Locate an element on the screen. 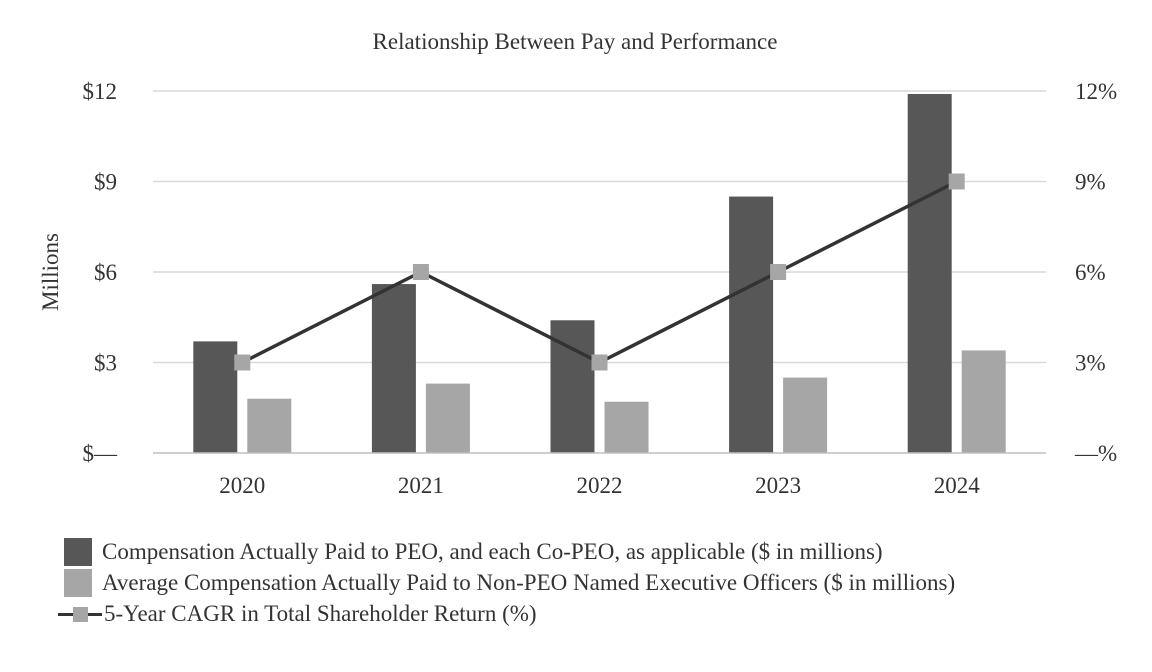 The height and width of the screenshot is (672, 1152). x-tick-label-2021: 2021 is located at coordinates (421, 485).